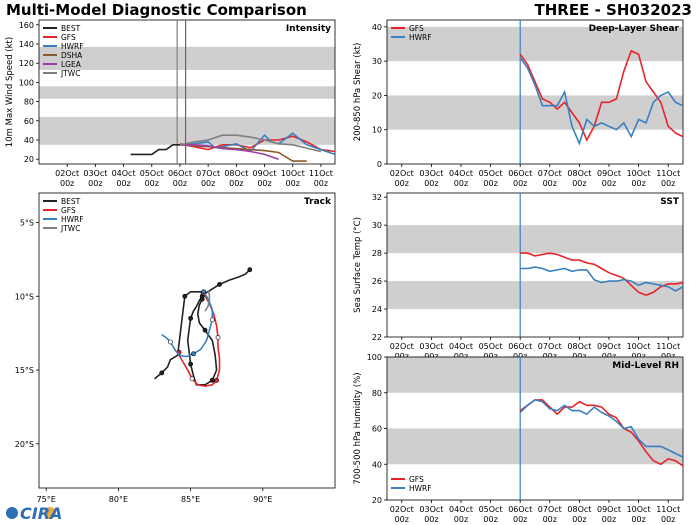 This screenshot has height=525, width=700. Describe the element at coordinates (377, 61) in the screenshot. I see `shear-ytick-label-3: 30` at that location.